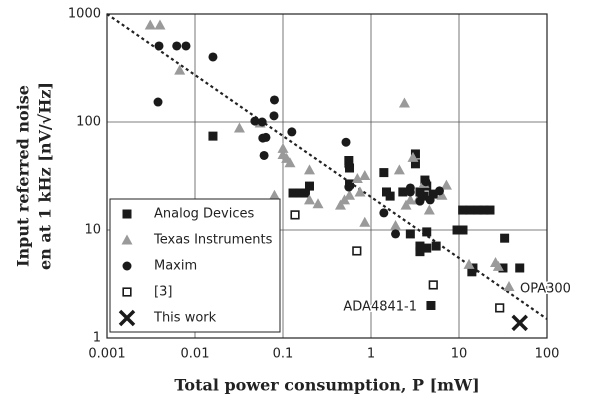 Image resolution: width=595 pixels, height=405 pixels. Describe the element at coordinates (97, 338) in the screenshot. I see `y-tick-label: 1` at that location.